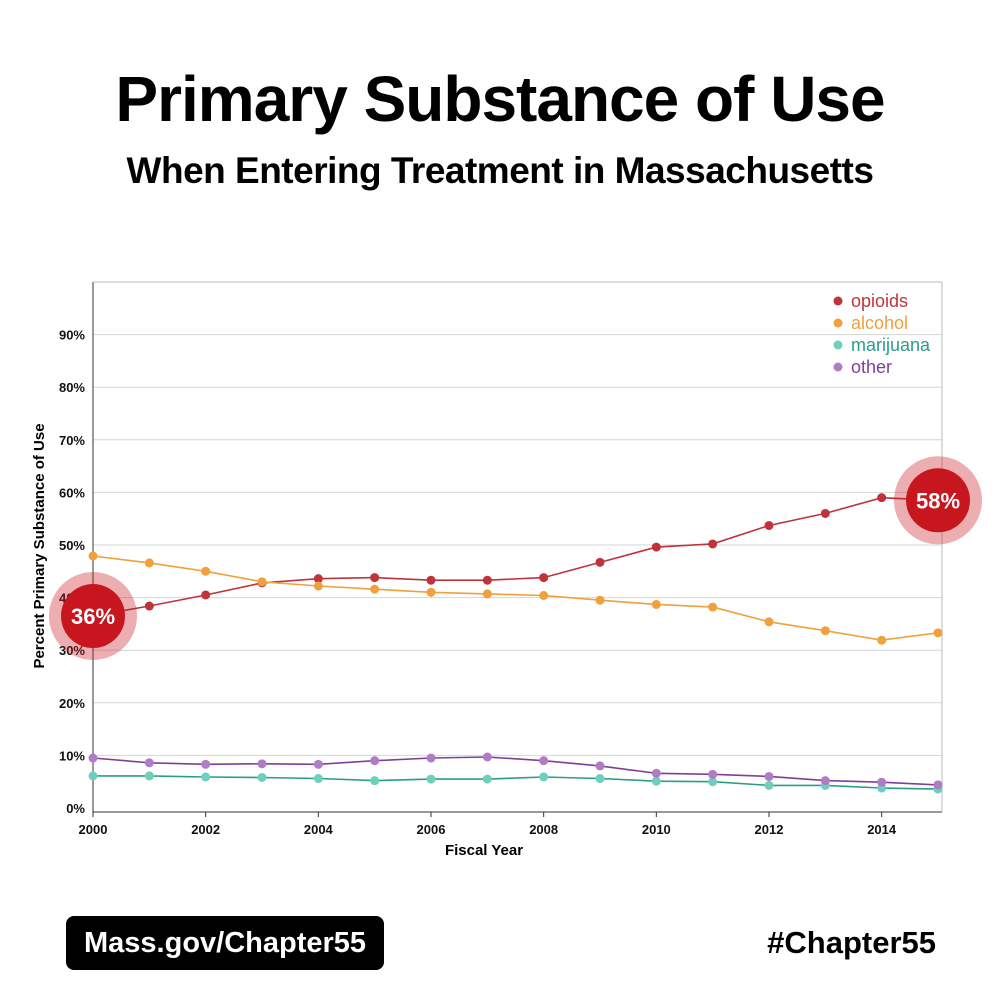 Image resolution: width=1000 pixels, height=1000 pixels. Describe the element at coordinates (319, 829) in the screenshot. I see `x-tick-label-2004: 2004` at that location.